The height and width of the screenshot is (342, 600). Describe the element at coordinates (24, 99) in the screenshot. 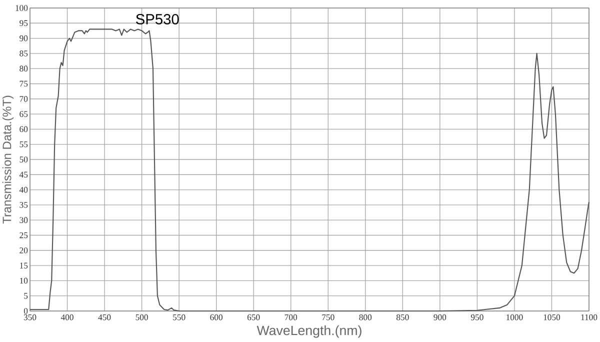

I see `y-tick-label: 70` at that location.